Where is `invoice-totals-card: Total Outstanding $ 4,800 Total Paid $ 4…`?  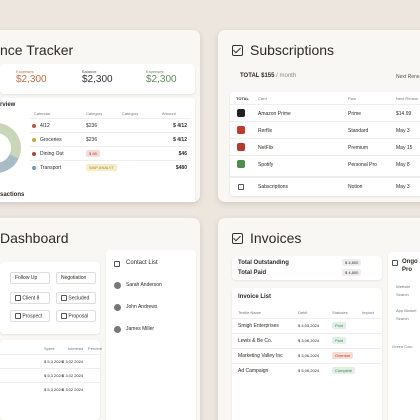 invoice-totals-card: Total Outstanding $ 4,800 Total Paid $ 4… is located at coordinates (307, 268).